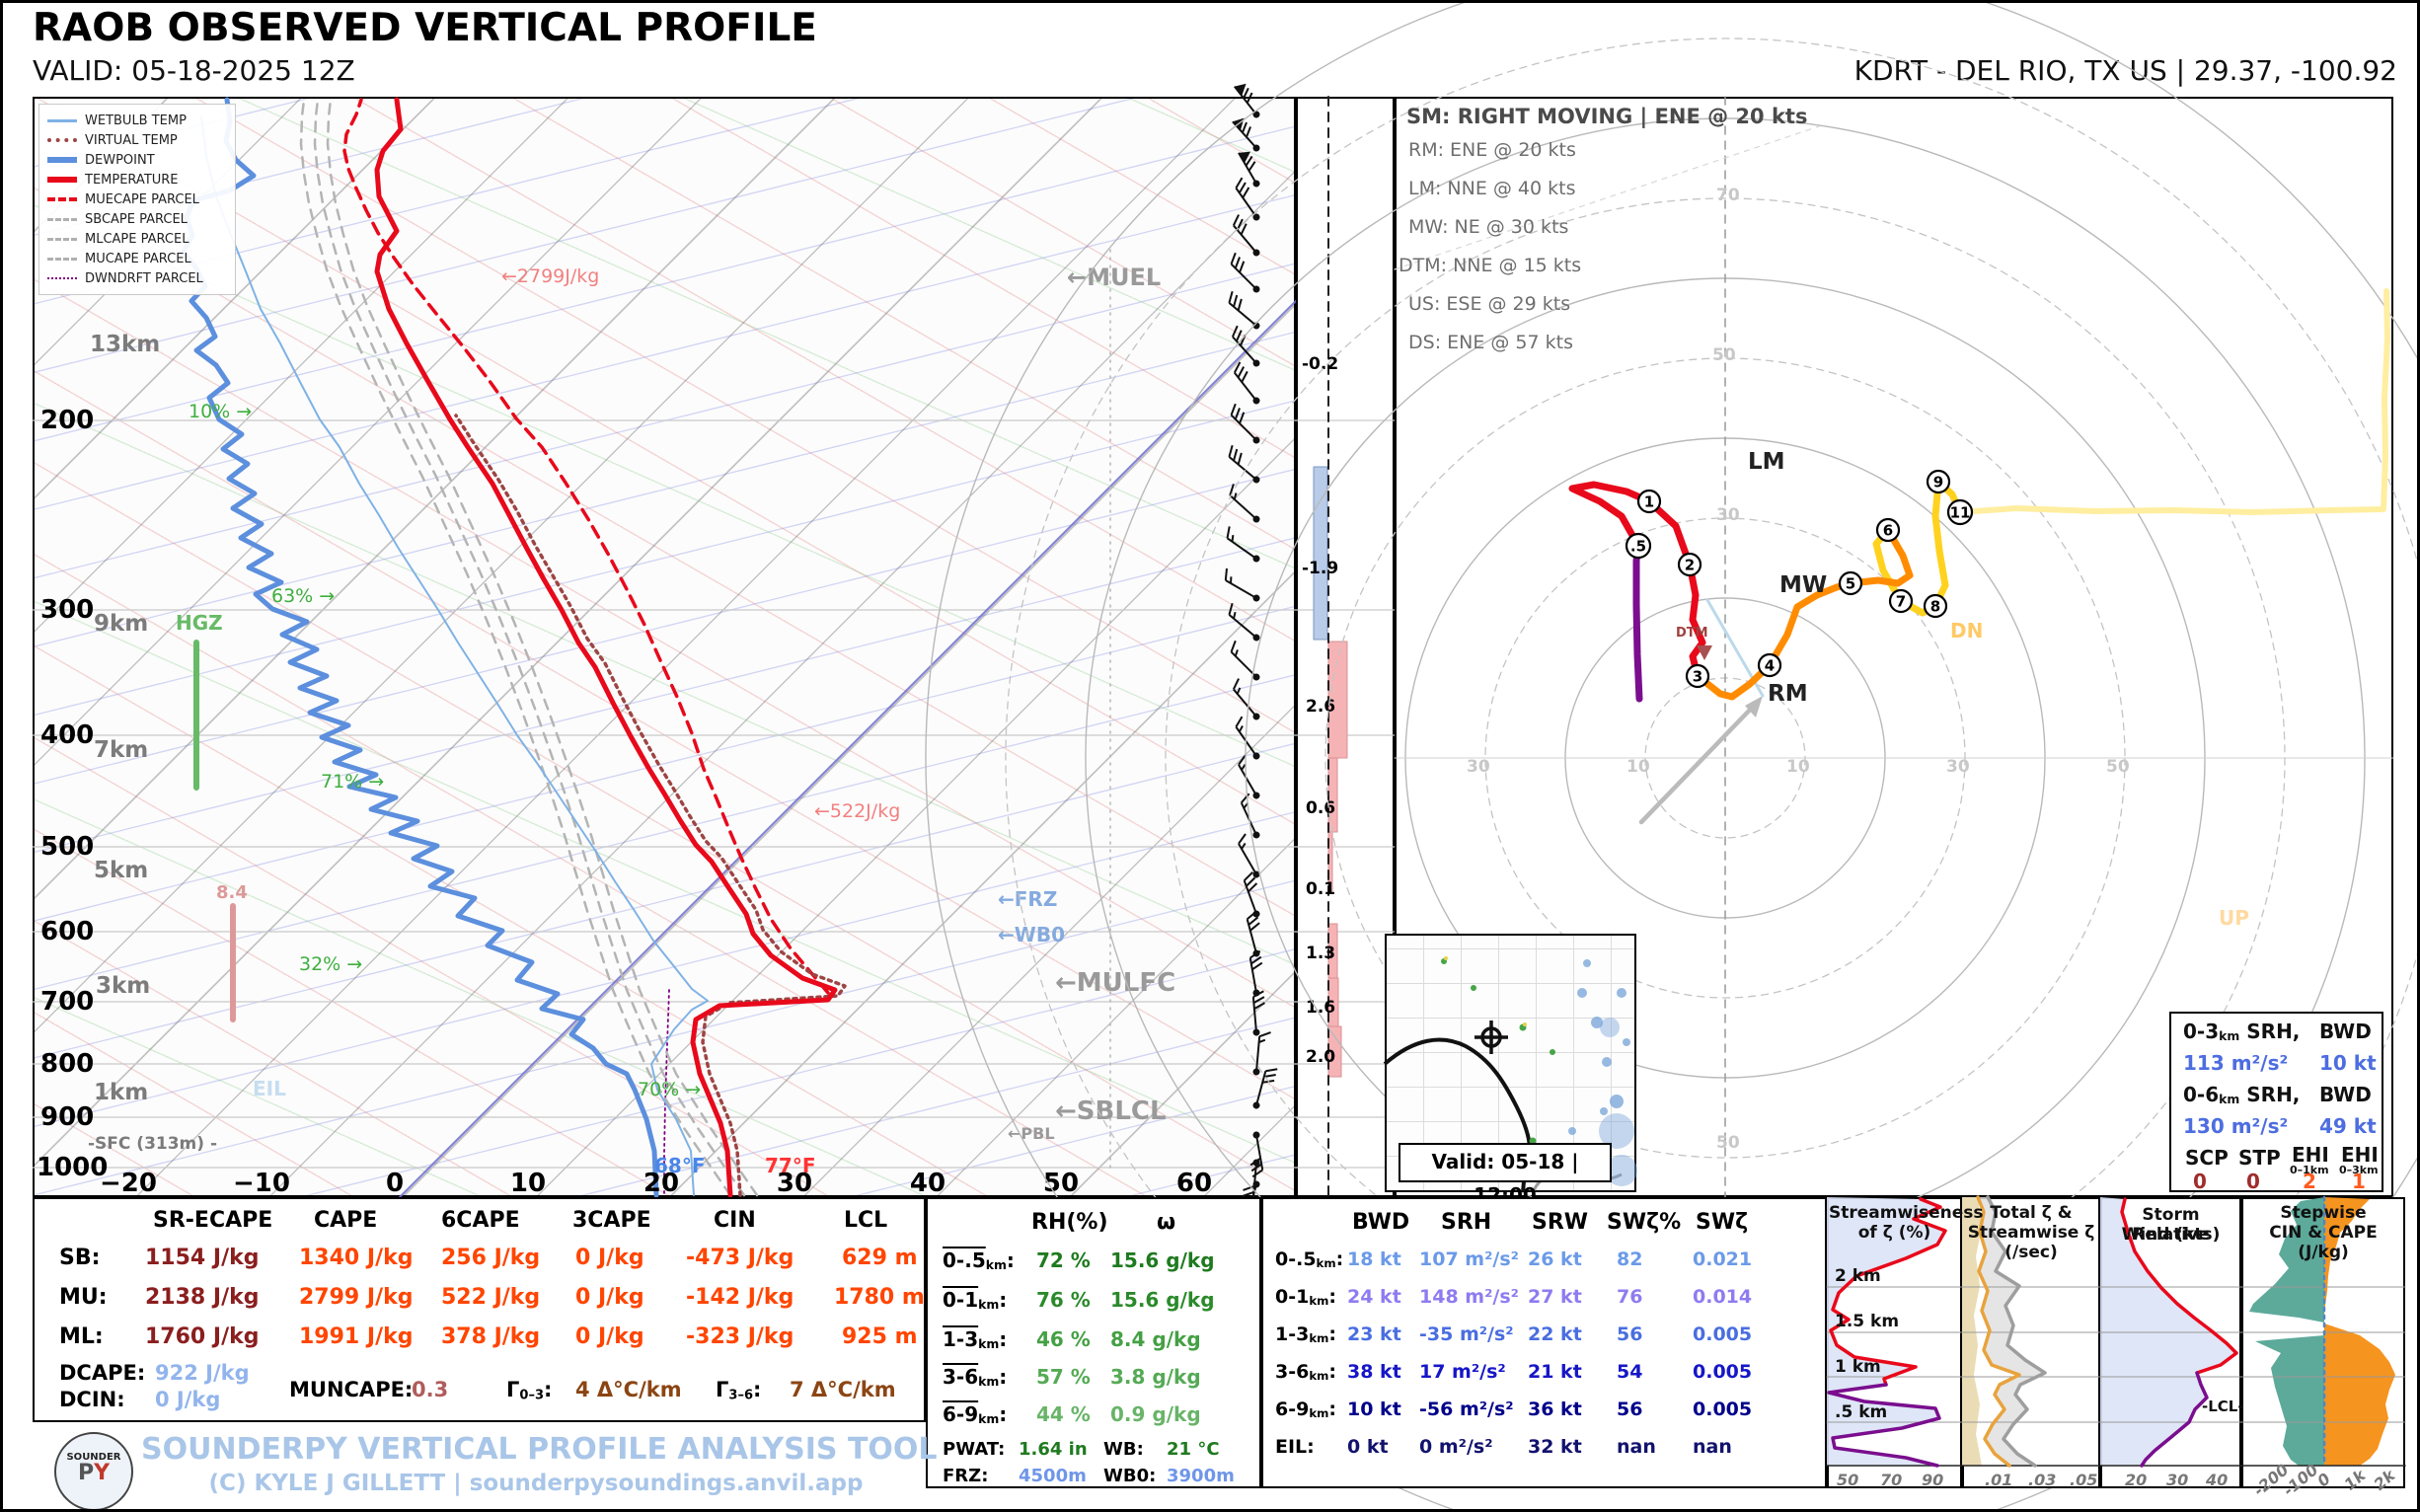 The width and height of the screenshot is (2420, 1512). I want to click on cell: 0 J/kg, so click(609, 1258).